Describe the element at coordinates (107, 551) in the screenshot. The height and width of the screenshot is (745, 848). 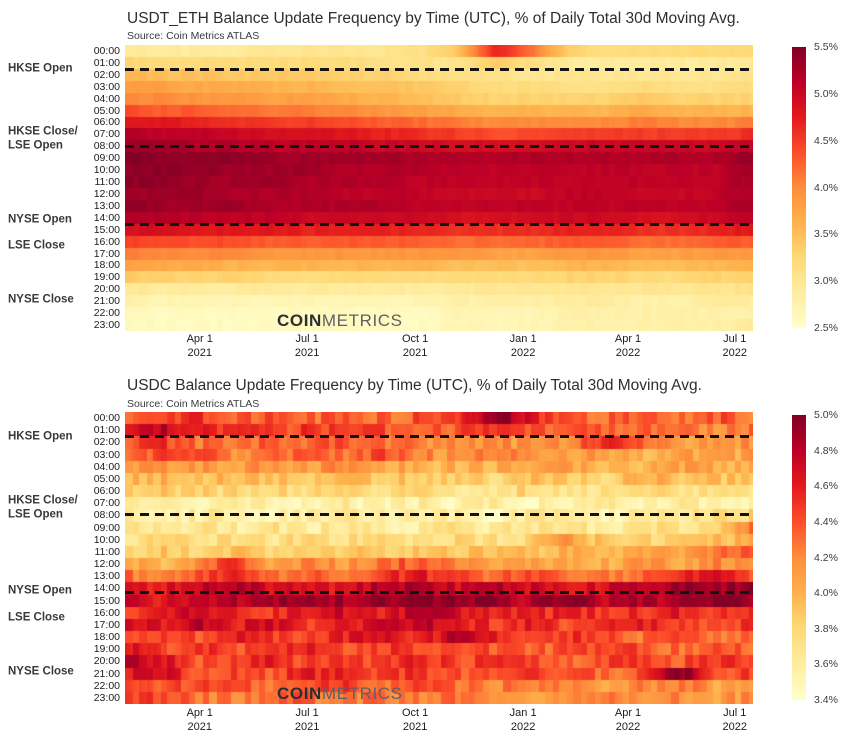
I see `hour-label: 11:00` at that location.